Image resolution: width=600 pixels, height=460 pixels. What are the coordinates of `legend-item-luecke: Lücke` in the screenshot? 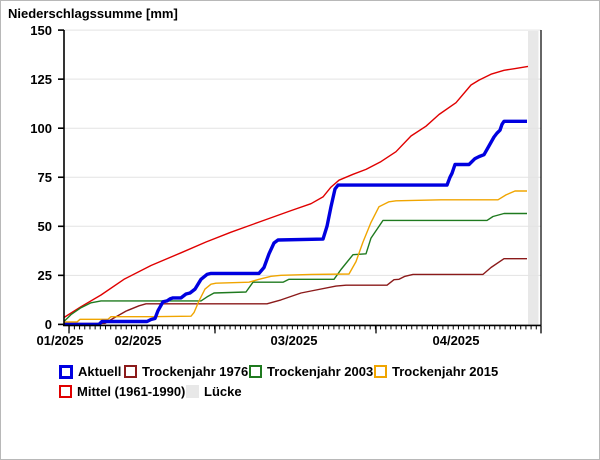 It's located at (214, 391).